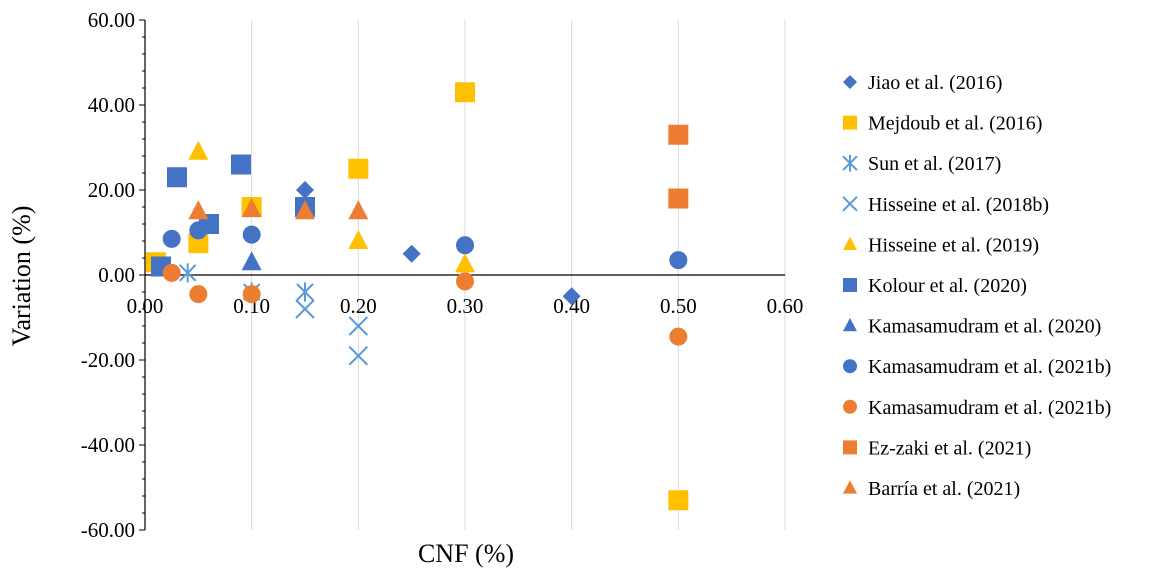 Image resolution: width=1176 pixels, height=572 pixels. I want to click on legend-item-3: Hisseine et al. (2018b), so click(945, 205).